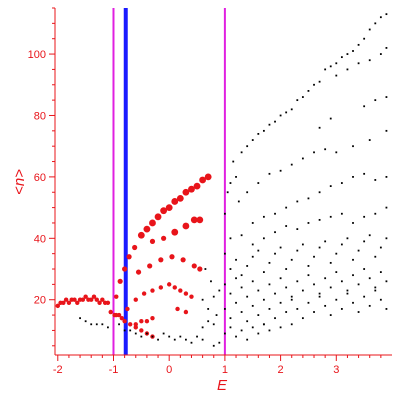 The width and height of the screenshot is (400, 400). What do you see at coordinates (169, 370) in the screenshot?
I see `x-tick-label: 0` at bounding box center [169, 370].